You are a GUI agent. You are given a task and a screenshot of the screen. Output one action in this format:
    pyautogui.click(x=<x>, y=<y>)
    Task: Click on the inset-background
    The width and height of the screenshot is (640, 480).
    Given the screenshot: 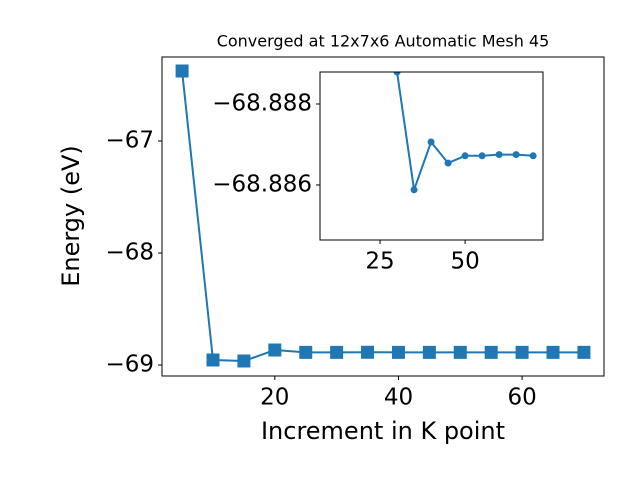 What is the action you would take?
    pyautogui.click(x=431, y=156)
    